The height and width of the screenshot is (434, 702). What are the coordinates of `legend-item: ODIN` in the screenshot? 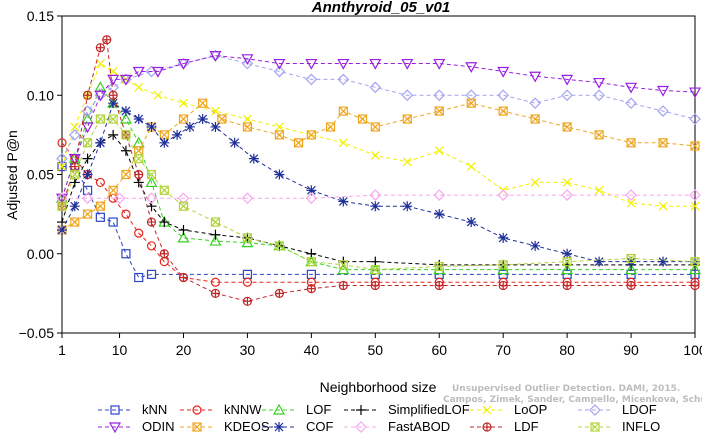 It's located at (136, 426).